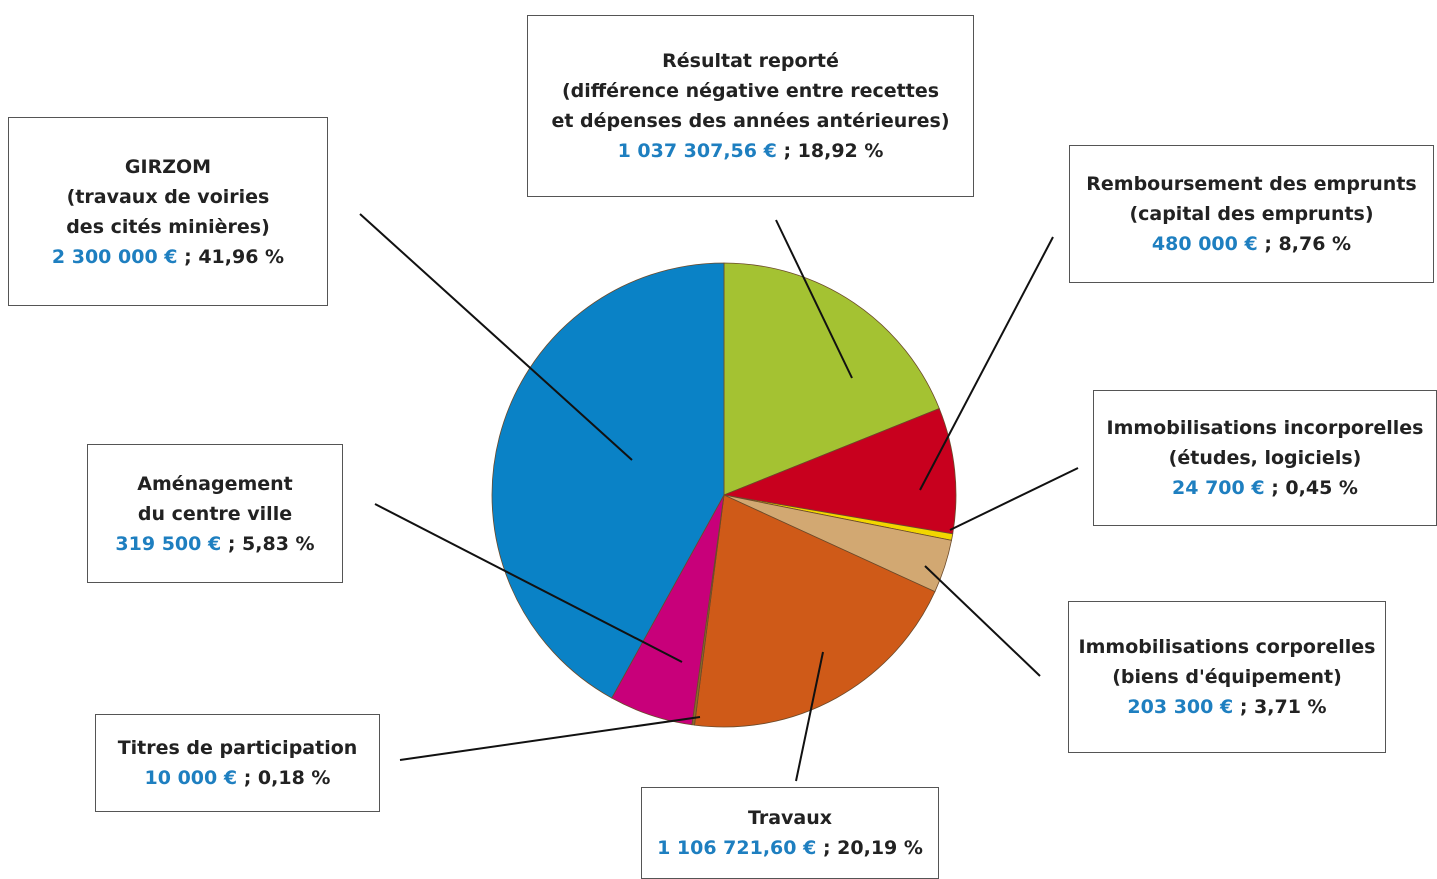  I want to click on label-line: (travaux de voiries, so click(168, 196).